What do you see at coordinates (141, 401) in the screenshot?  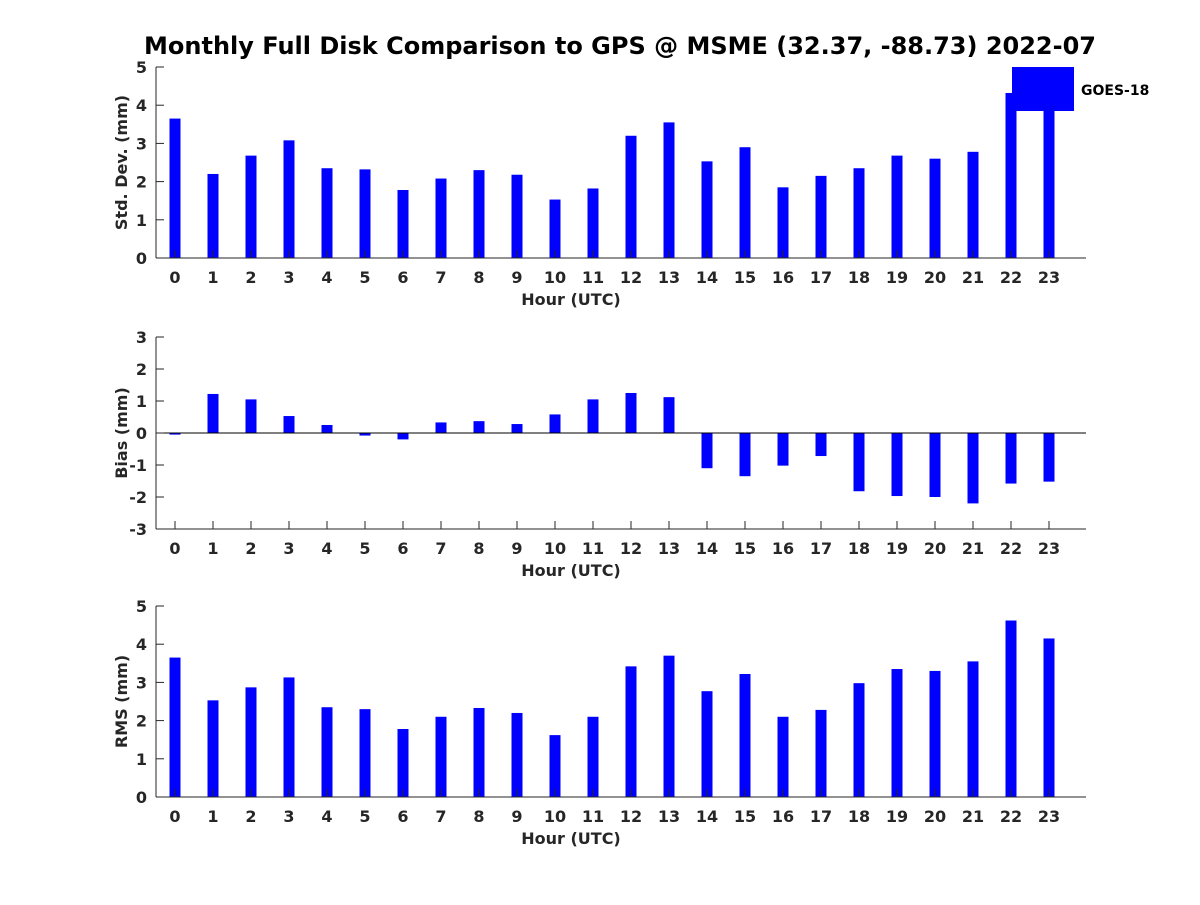 I see `y-tick-label-bias: 1` at bounding box center [141, 401].